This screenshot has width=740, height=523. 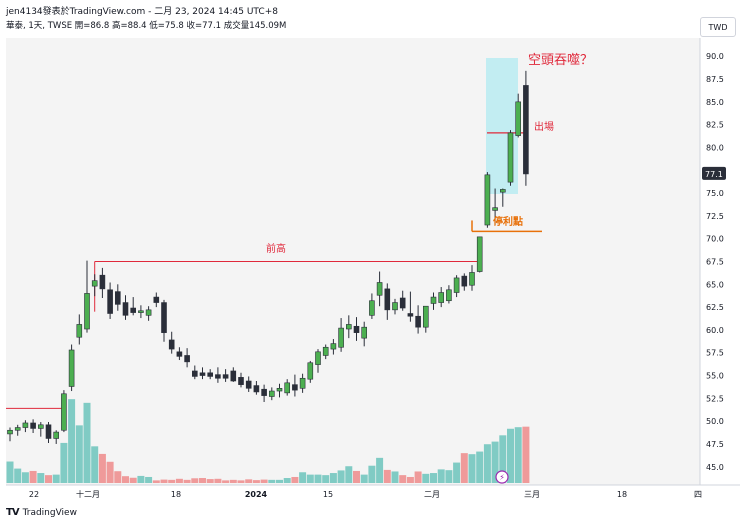 I want to click on currency-button: TWD, so click(x=718, y=27).